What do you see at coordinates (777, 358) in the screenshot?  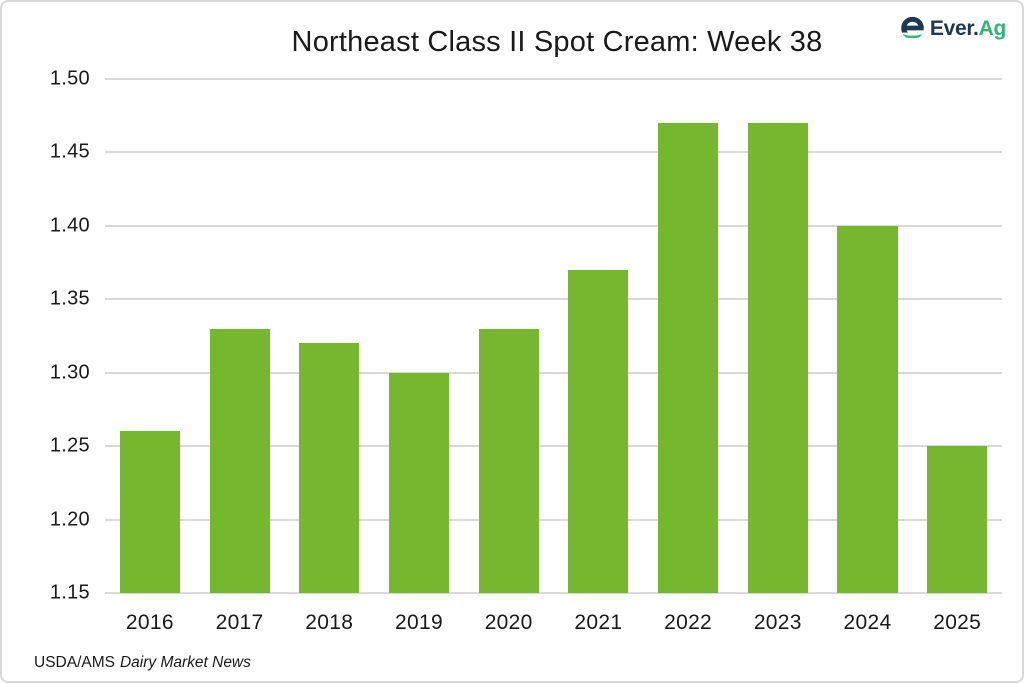 I see `bar-2023` at bounding box center [777, 358].